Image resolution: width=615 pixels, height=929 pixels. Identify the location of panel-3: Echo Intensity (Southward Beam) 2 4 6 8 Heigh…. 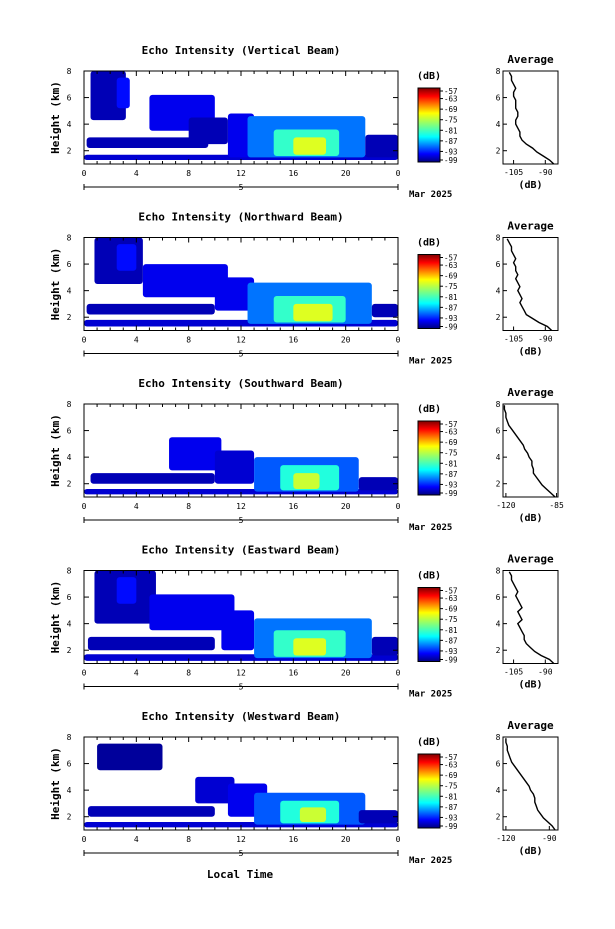
(306, 455).